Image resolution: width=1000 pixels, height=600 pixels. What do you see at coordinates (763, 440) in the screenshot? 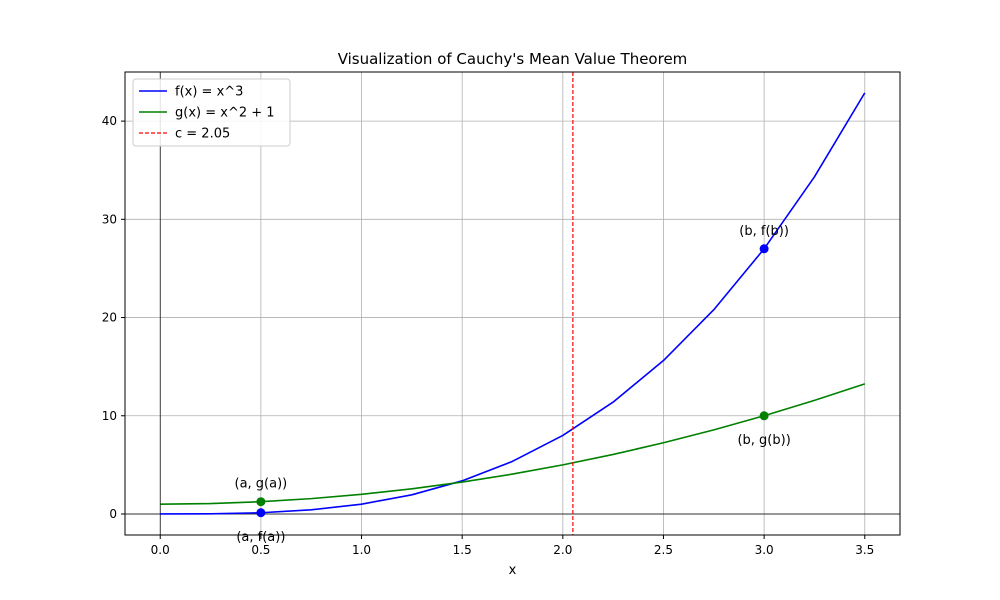
I see `point-label: (b, g(b))` at bounding box center [763, 440].